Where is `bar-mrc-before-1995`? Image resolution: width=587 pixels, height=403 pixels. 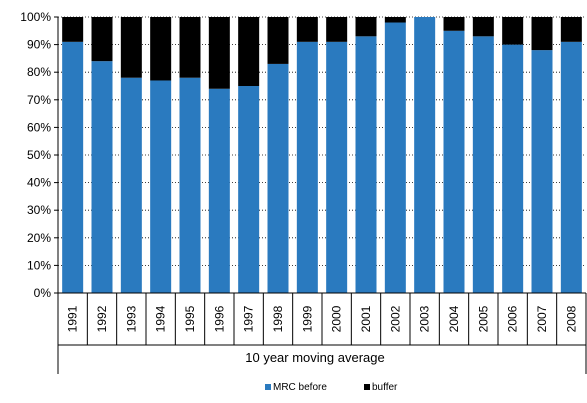
bar-mrc-before-1995 is located at coordinates (190, 185).